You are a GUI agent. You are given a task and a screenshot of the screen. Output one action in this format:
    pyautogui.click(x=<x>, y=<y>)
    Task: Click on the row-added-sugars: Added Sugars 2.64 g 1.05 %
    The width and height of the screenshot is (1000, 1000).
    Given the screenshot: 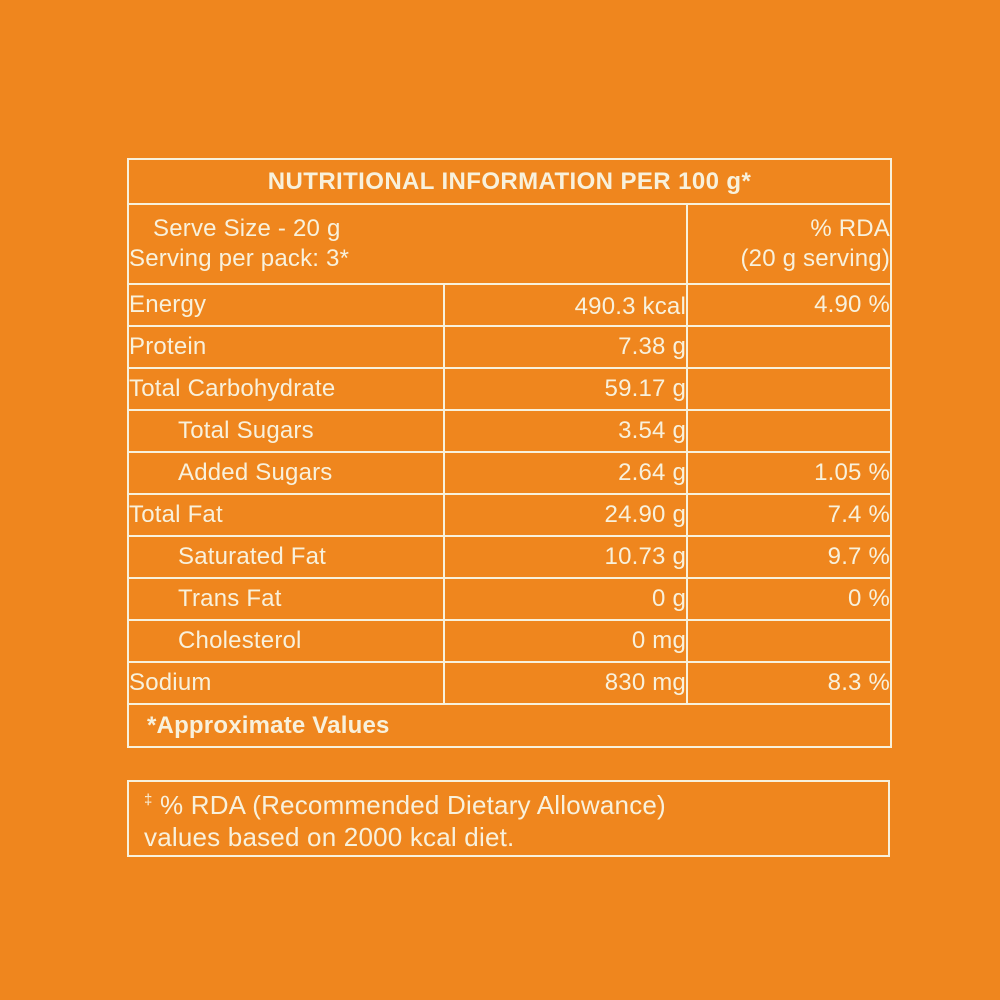 What is the action you would take?
    pyautogui.click(x=510, y=473)
    